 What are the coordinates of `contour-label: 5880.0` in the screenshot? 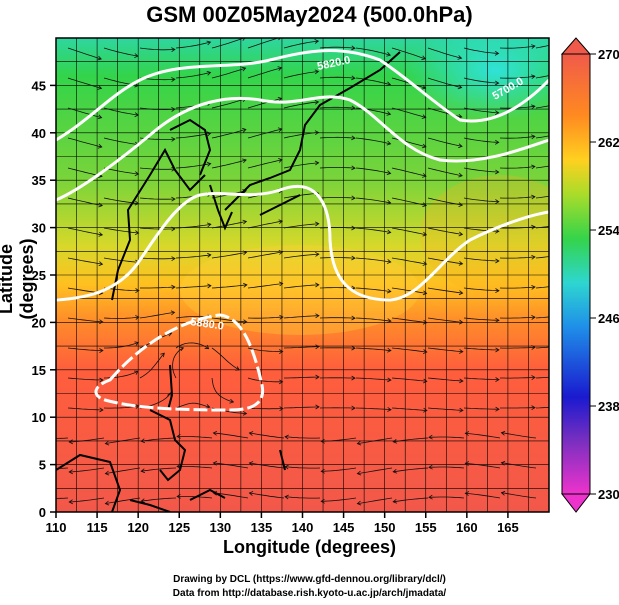 It's located at (207, 324).